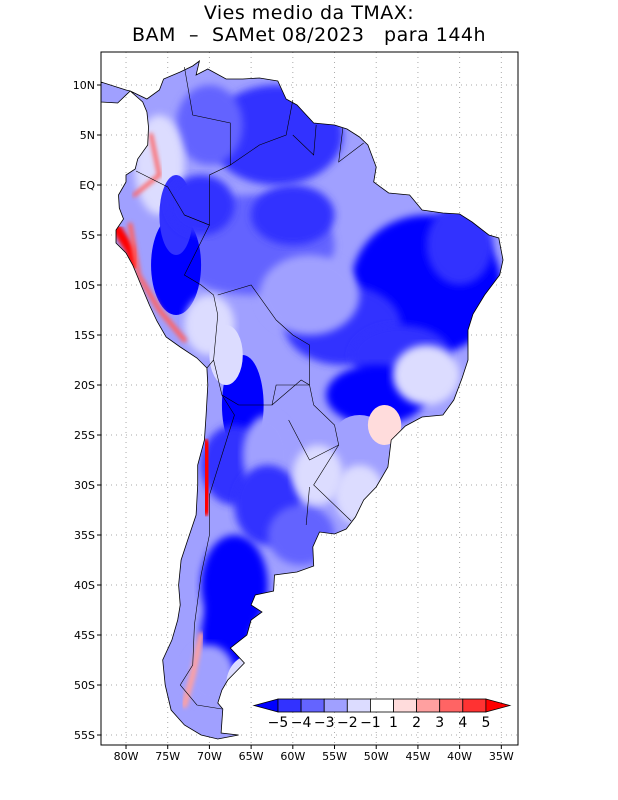 This screenshot has height=800, width=618. Describe the element at coordinates (462, 723) in the screenshot. I see `colorbar-label: 4` at that location.